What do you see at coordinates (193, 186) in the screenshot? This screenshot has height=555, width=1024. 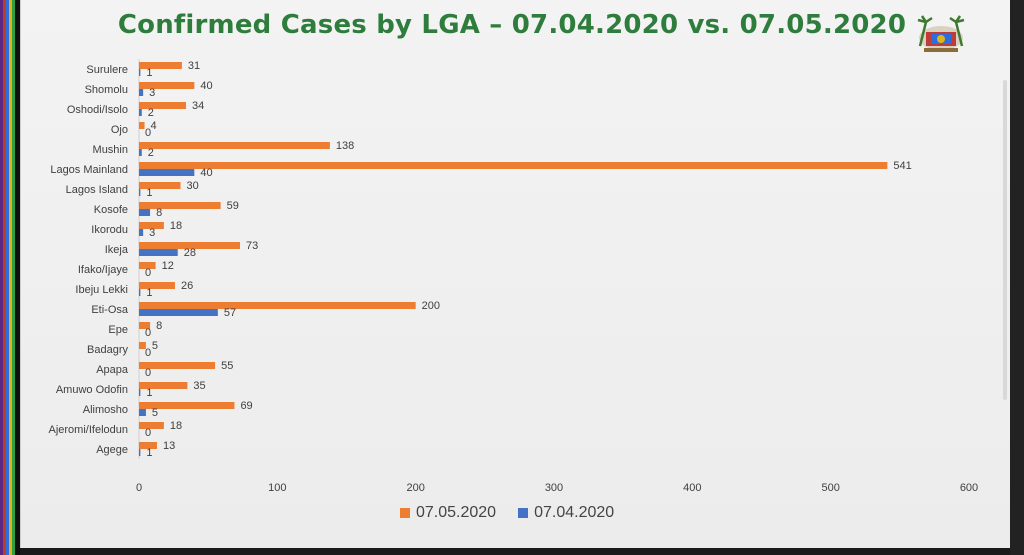 I see `data-label-07-05-2020: 30` at bounding box center [193, 186].